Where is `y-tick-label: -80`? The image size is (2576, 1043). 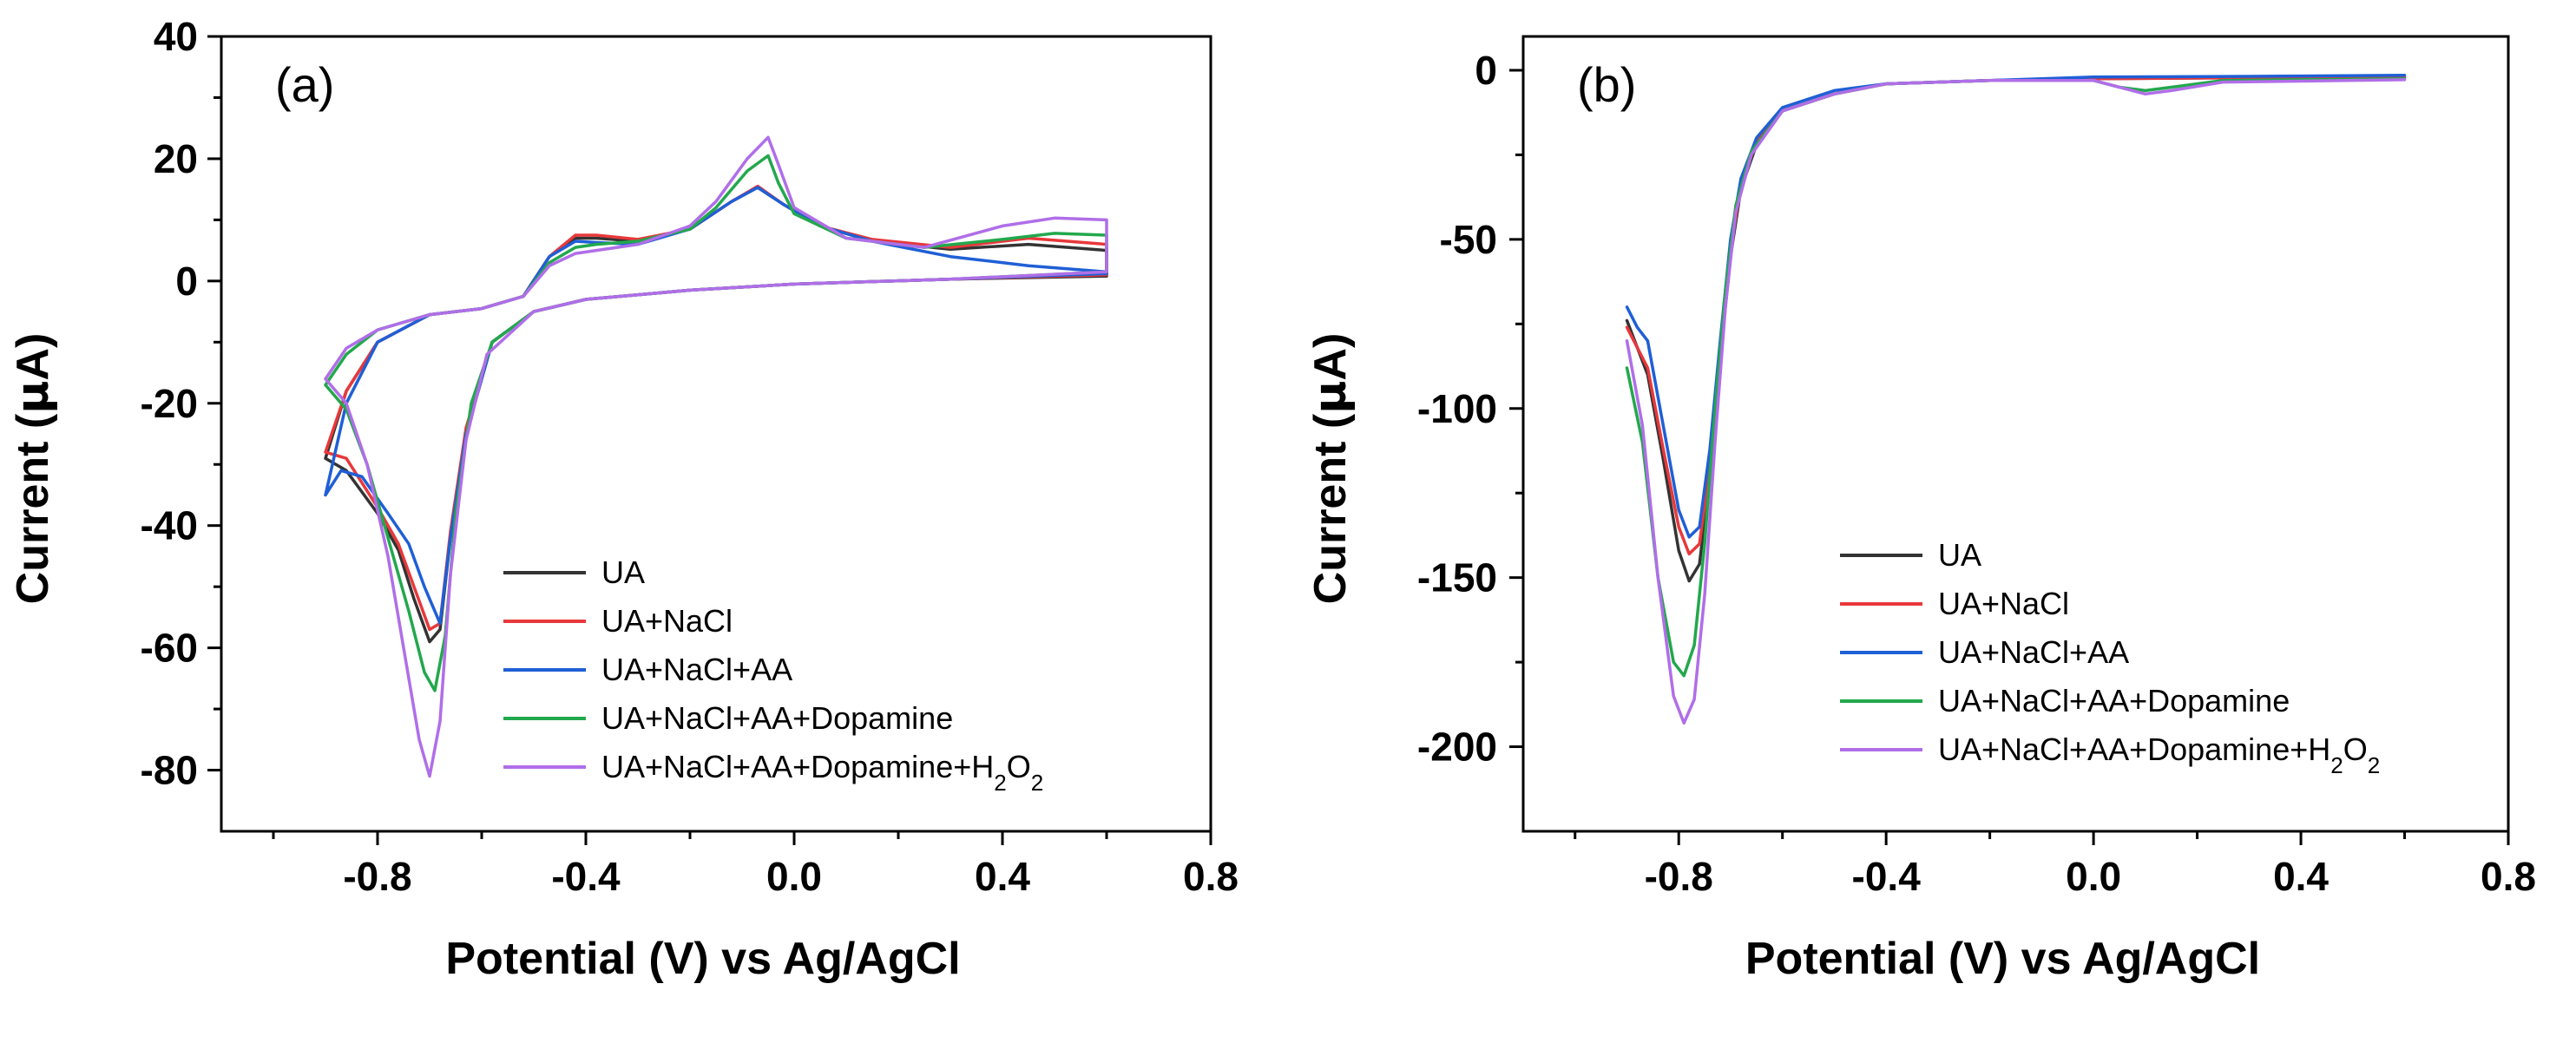
y-tick-label: -80 is located at coordinates (169, 770).